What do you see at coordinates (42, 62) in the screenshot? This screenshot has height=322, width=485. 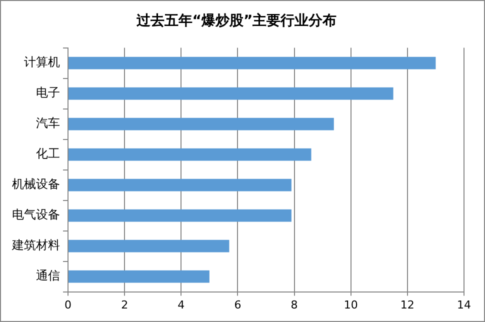 I see `y-tick-label: 计算机` at bounding box center [42, 62].